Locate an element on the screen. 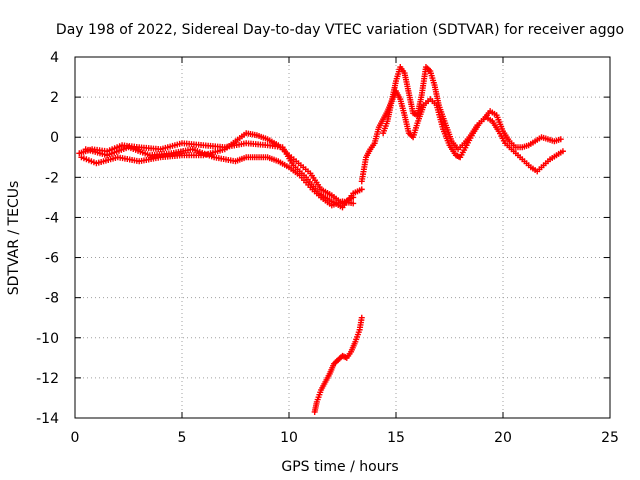 This screenshot has width=640, height=480. series-track-d is located at coordinates (338, 364).